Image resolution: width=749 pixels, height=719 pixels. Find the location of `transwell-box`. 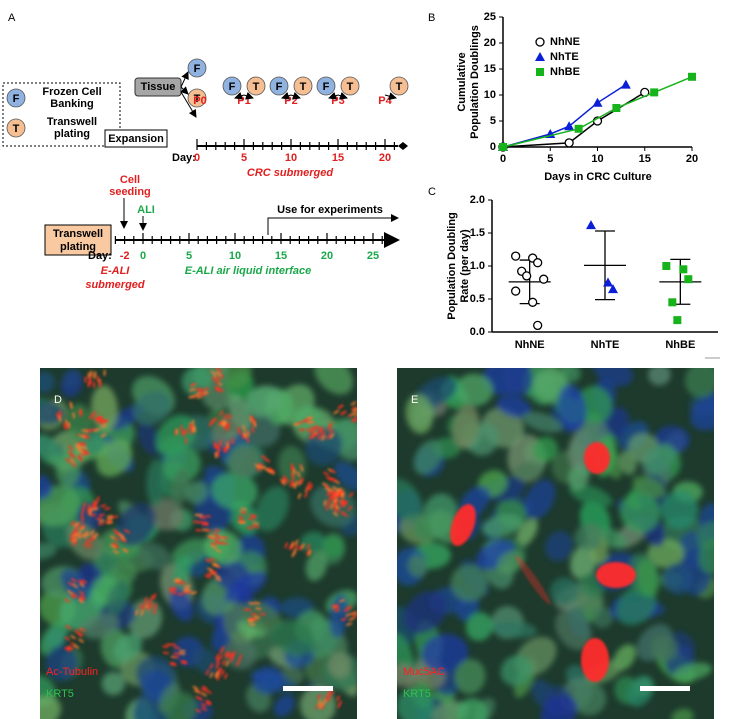

transwell-box is located at coordinates (78, 240).